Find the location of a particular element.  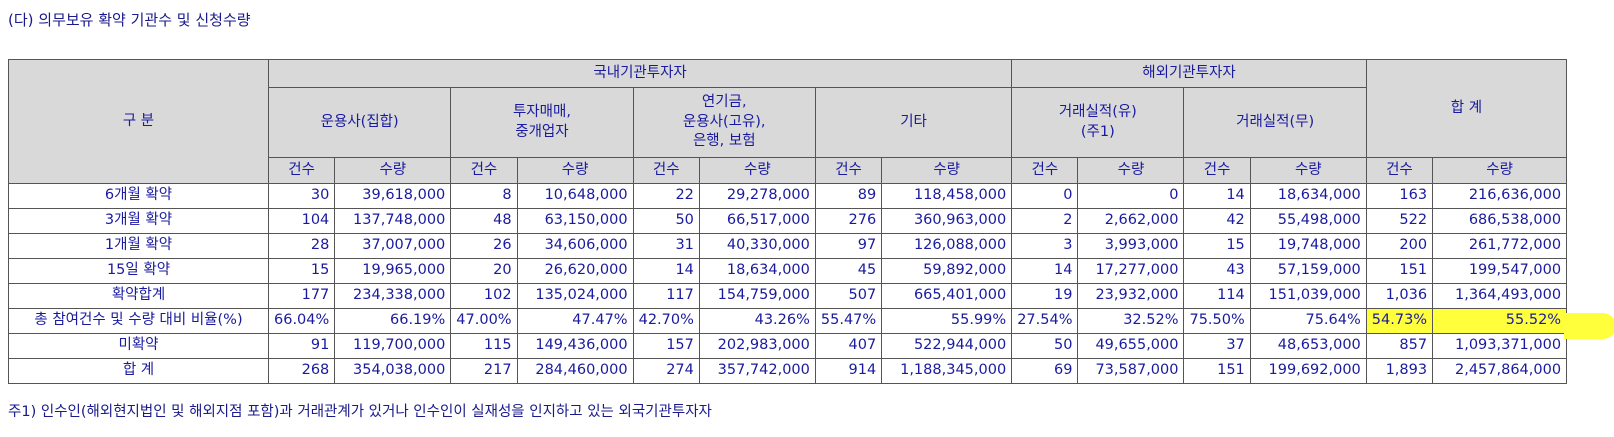

cell-count: 30 is located at coordinates (301, 196).